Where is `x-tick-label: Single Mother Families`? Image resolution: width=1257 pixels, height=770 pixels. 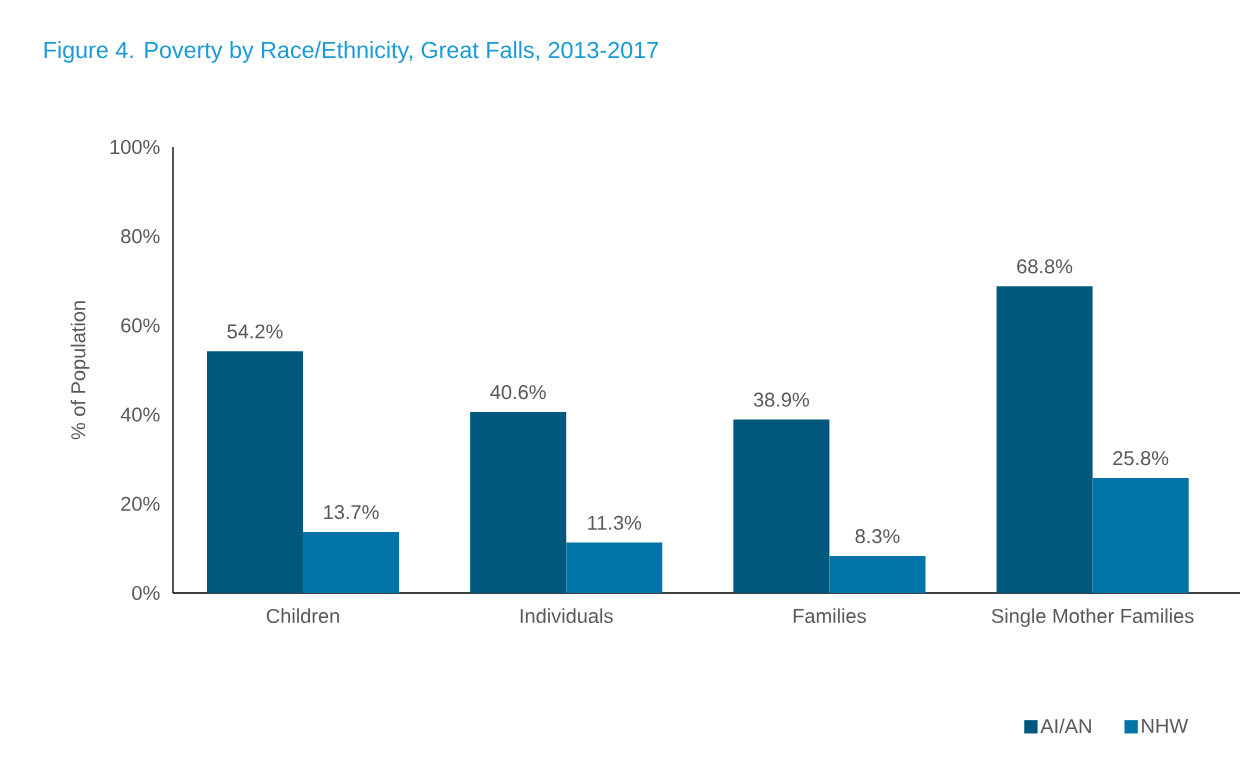
x-tick-label: Single Mother Families is located at coordinates (1092, 617).